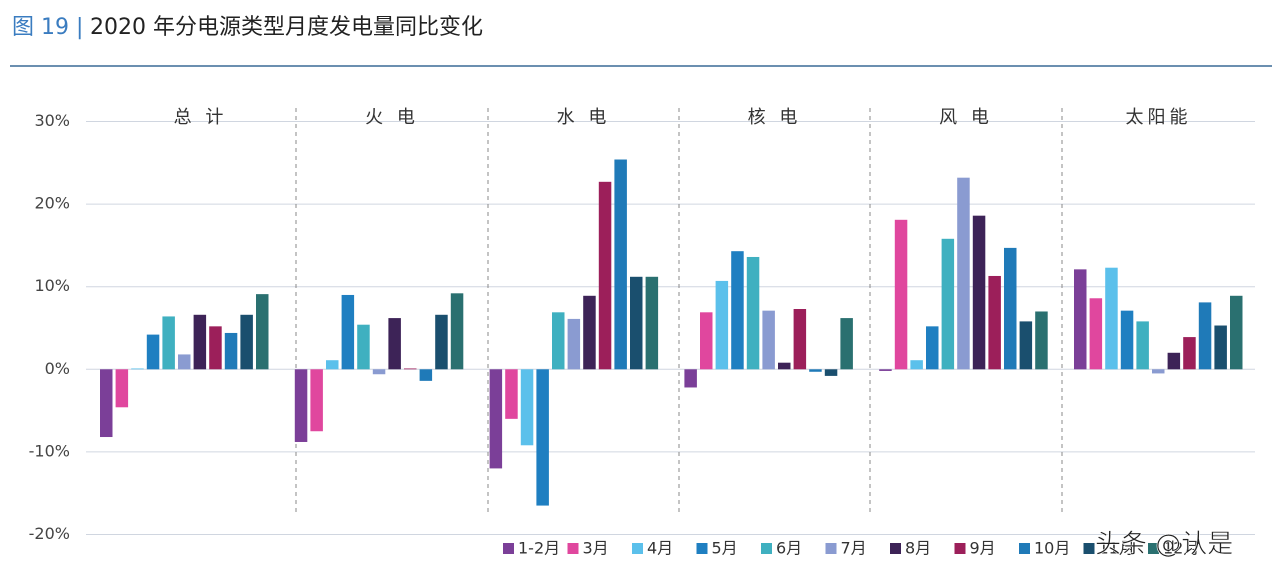 This screenshot has height=576, width=1280. What do you see at coordinates (854, 548) in the screenshot?
I see `legend-label: 7月` at bounding box center [854, 548].